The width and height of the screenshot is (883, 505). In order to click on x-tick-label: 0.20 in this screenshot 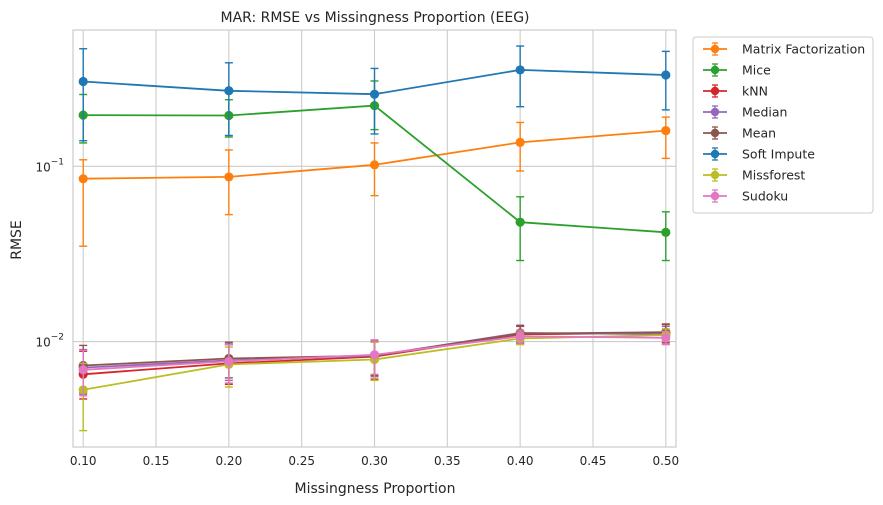, I will do `click(228, 461)`.